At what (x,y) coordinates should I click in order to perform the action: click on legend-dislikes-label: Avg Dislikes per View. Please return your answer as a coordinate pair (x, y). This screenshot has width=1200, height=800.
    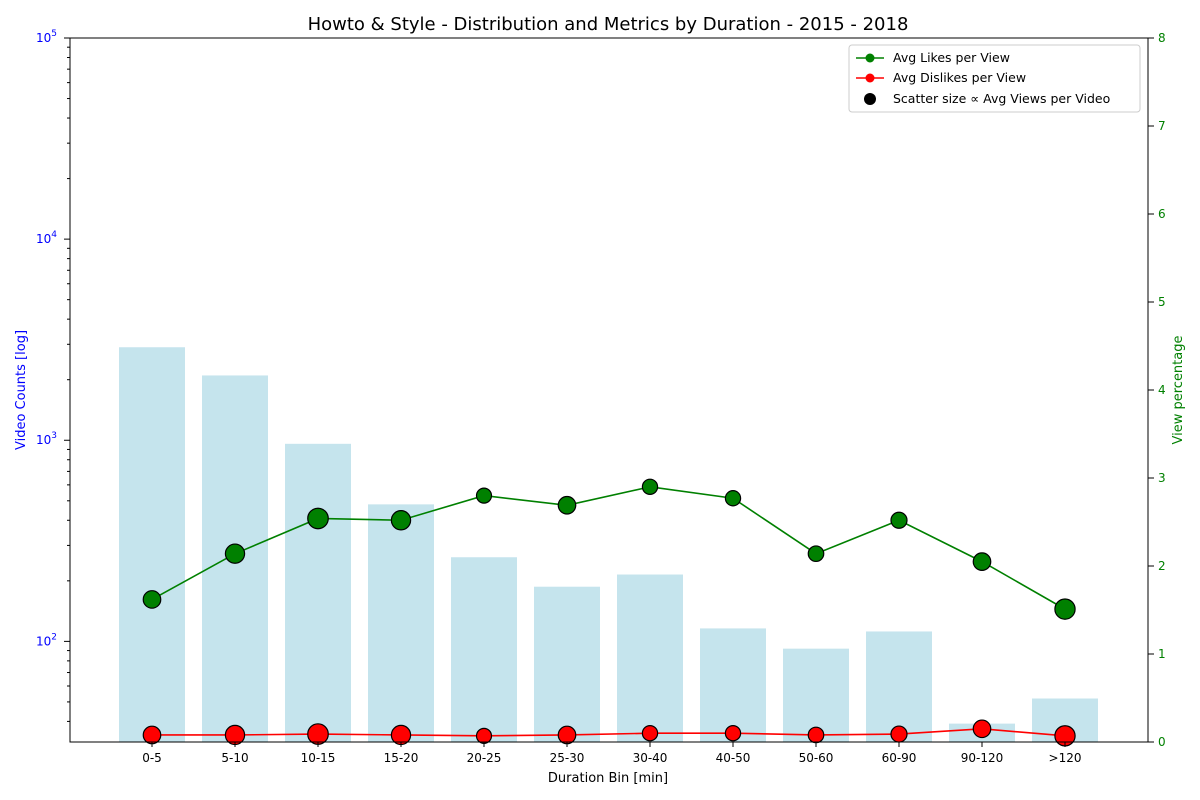
    Looking at the image, I should click on (959, 77).